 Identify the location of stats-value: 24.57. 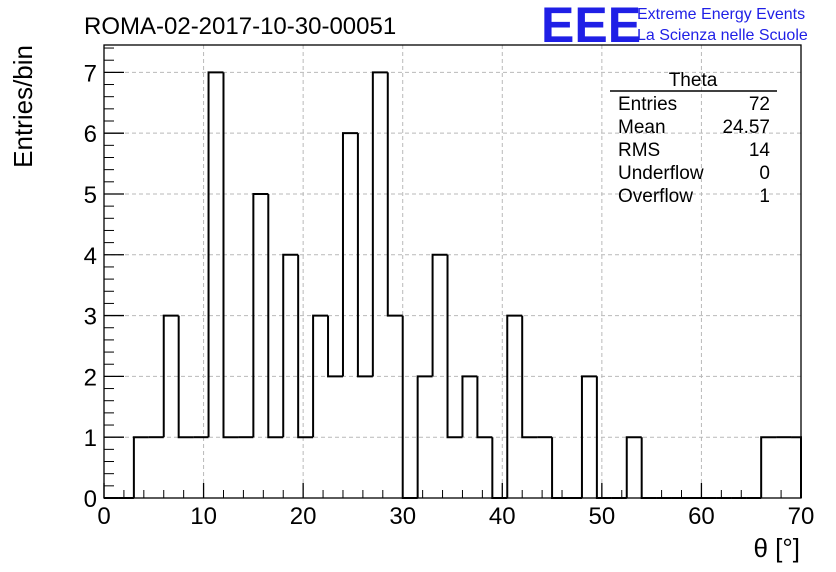
(746, 127).